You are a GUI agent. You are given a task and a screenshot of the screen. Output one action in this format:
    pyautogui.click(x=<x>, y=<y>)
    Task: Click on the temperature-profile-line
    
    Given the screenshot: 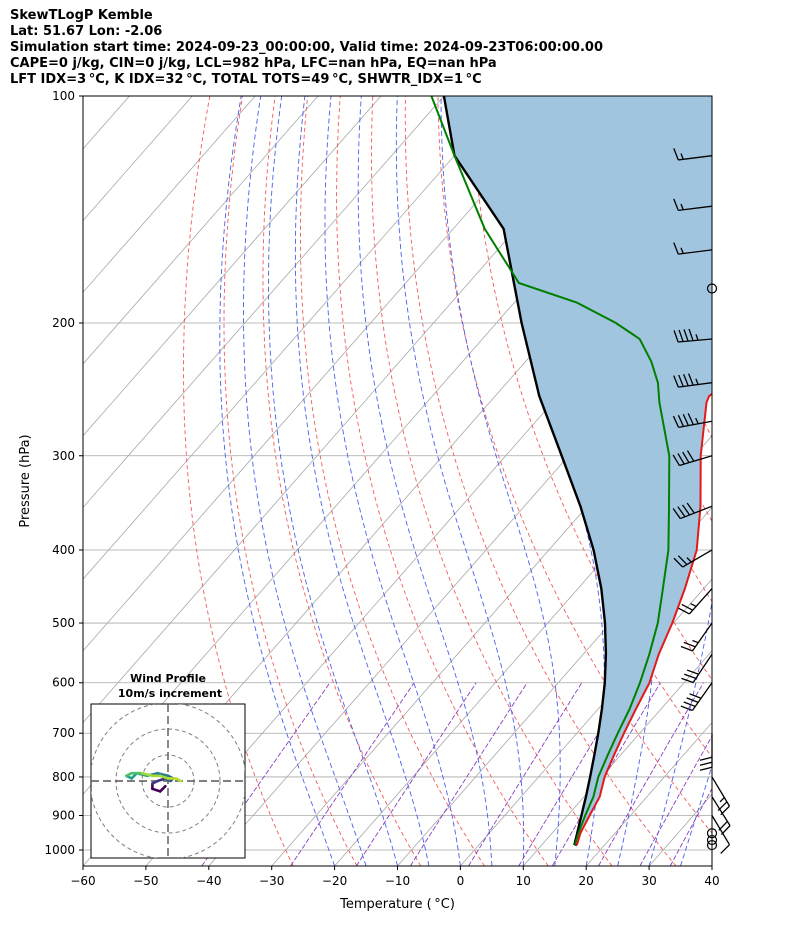 What is the action you would take?
    pyautogui.click(x=643, y=619)
    